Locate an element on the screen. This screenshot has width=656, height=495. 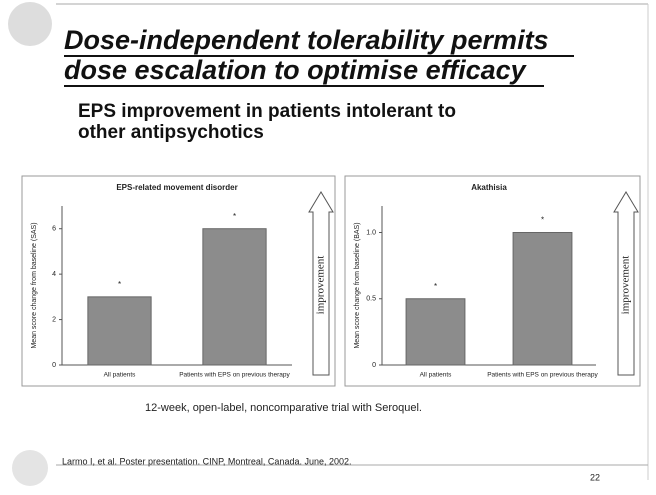
slide-title: dose escalation to optimise efficacy is located at coordinates (296, 70).